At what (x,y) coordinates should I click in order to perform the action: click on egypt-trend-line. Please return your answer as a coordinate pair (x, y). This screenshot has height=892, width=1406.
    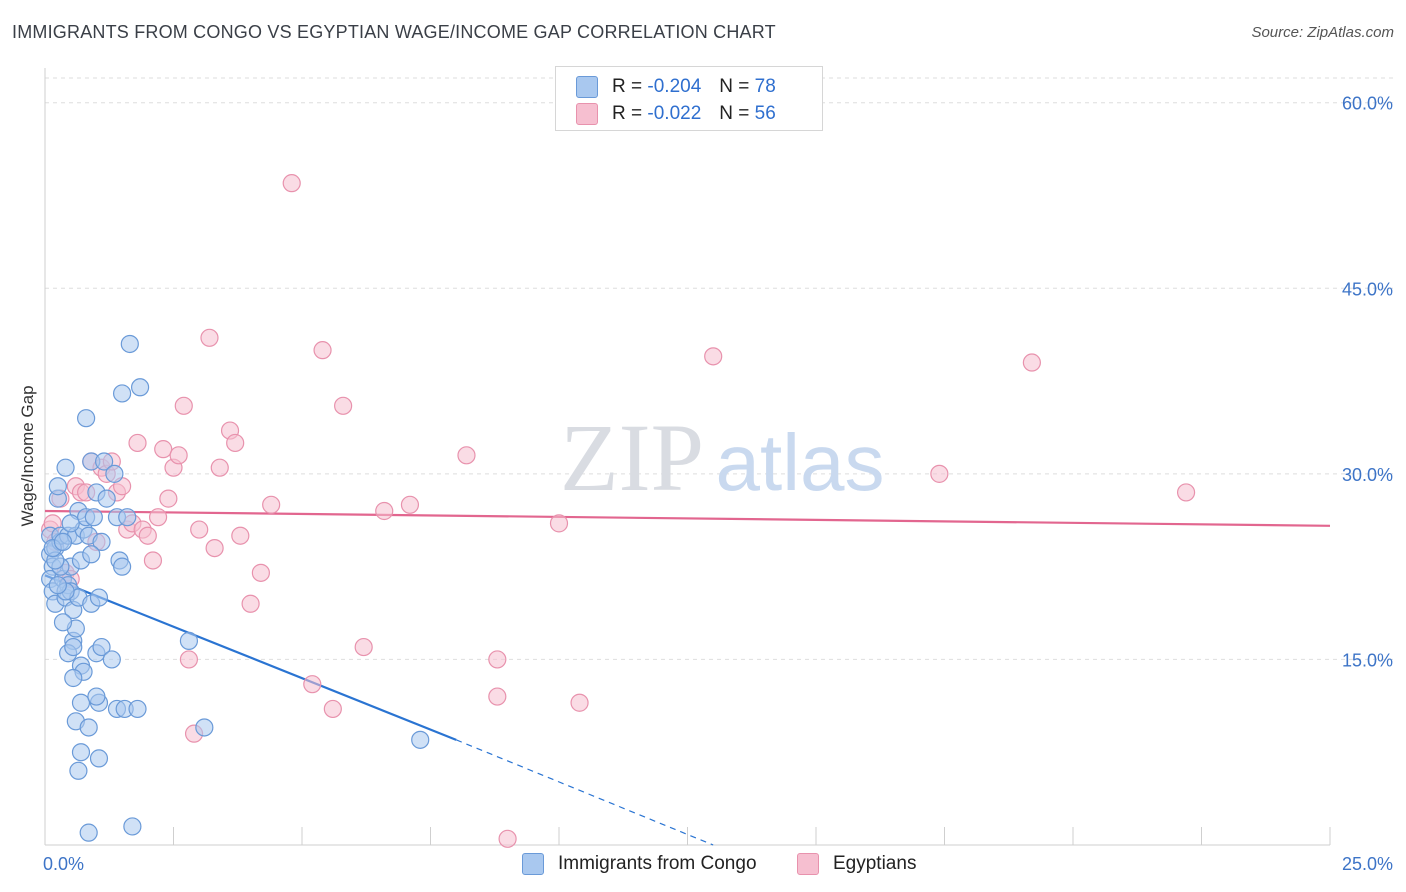
    Looking at the image, I should click on (687, 518).